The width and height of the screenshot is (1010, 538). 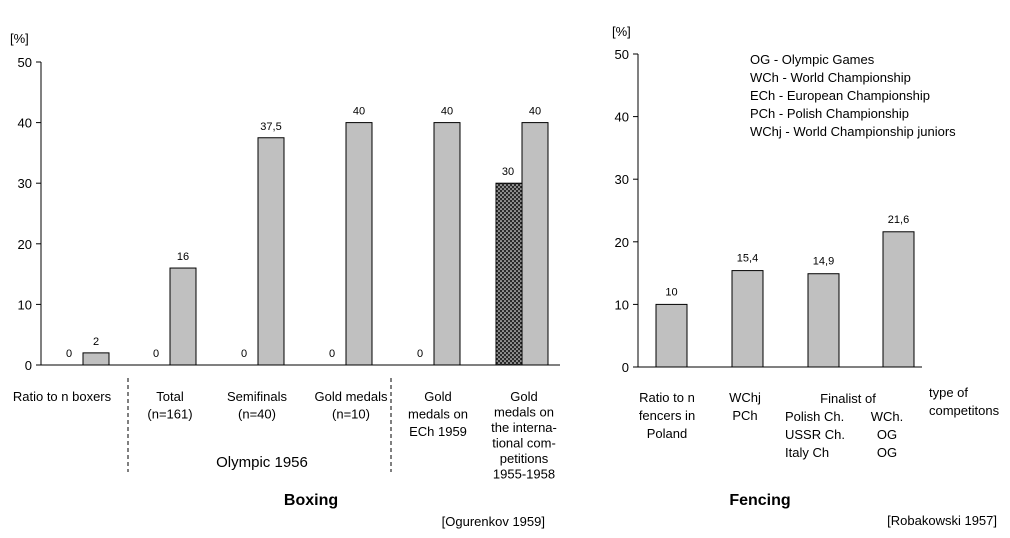 What do you see at coordinates (759, 500) in the screenshot?
I see `chart-title: Fencing` at bounding box center [759, 500].